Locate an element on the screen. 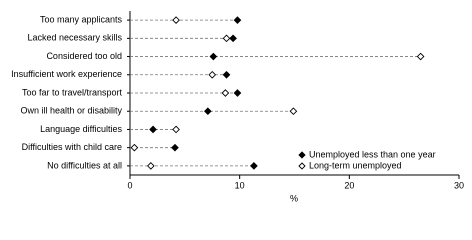  y-tick-label: Insufficient work experience is located at coordinates (66, 74).